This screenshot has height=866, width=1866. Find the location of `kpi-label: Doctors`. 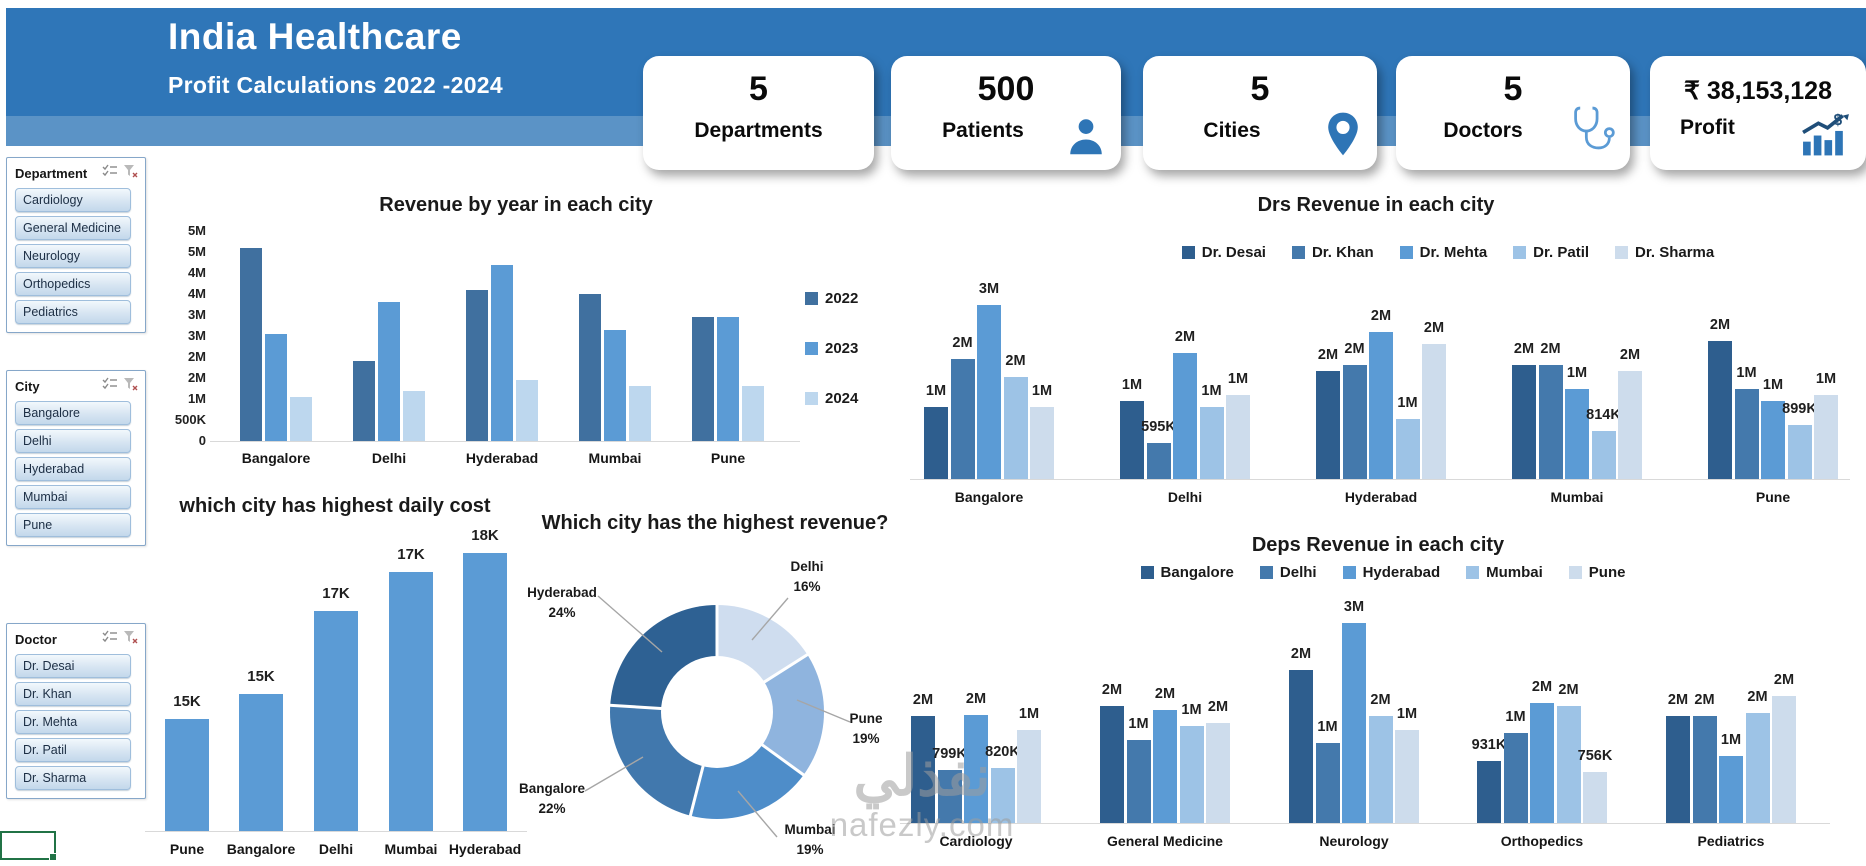

kpi-label: Doctors is located at coordinates (1483, 130).